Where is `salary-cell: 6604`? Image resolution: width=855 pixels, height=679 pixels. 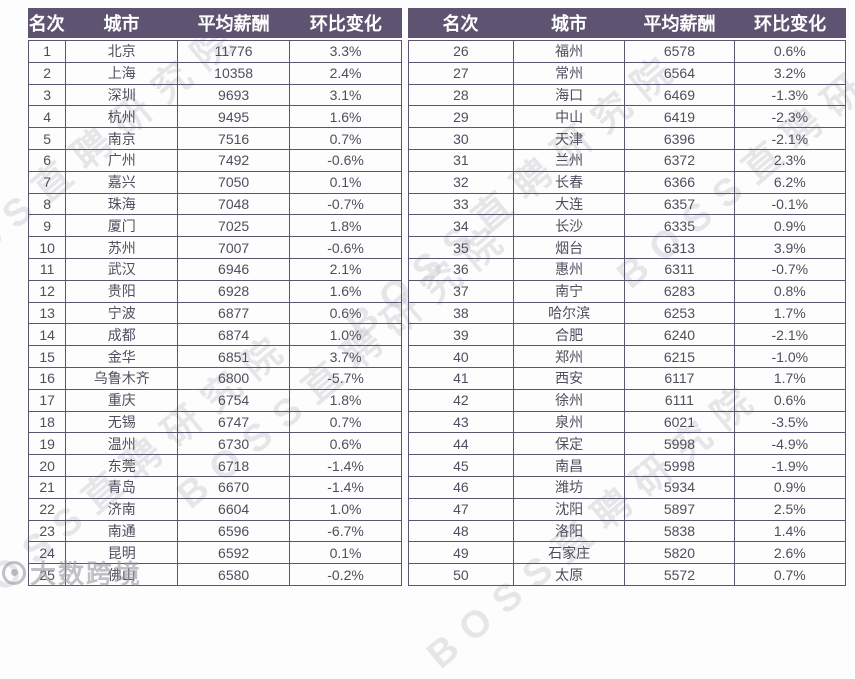
salary-cell: 6604 is located at coordinates (234, 509).